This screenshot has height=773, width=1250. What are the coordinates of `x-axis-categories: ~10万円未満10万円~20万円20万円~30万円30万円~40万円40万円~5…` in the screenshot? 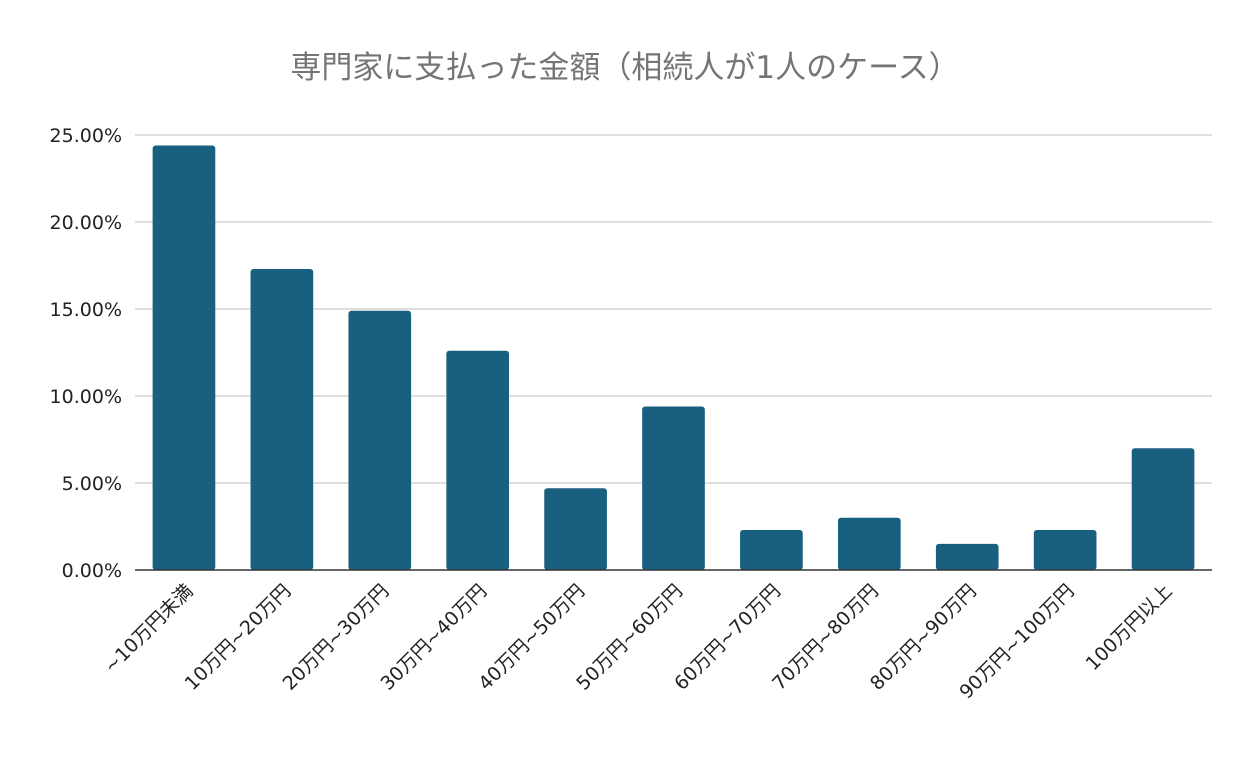 It's located at (638, 641).